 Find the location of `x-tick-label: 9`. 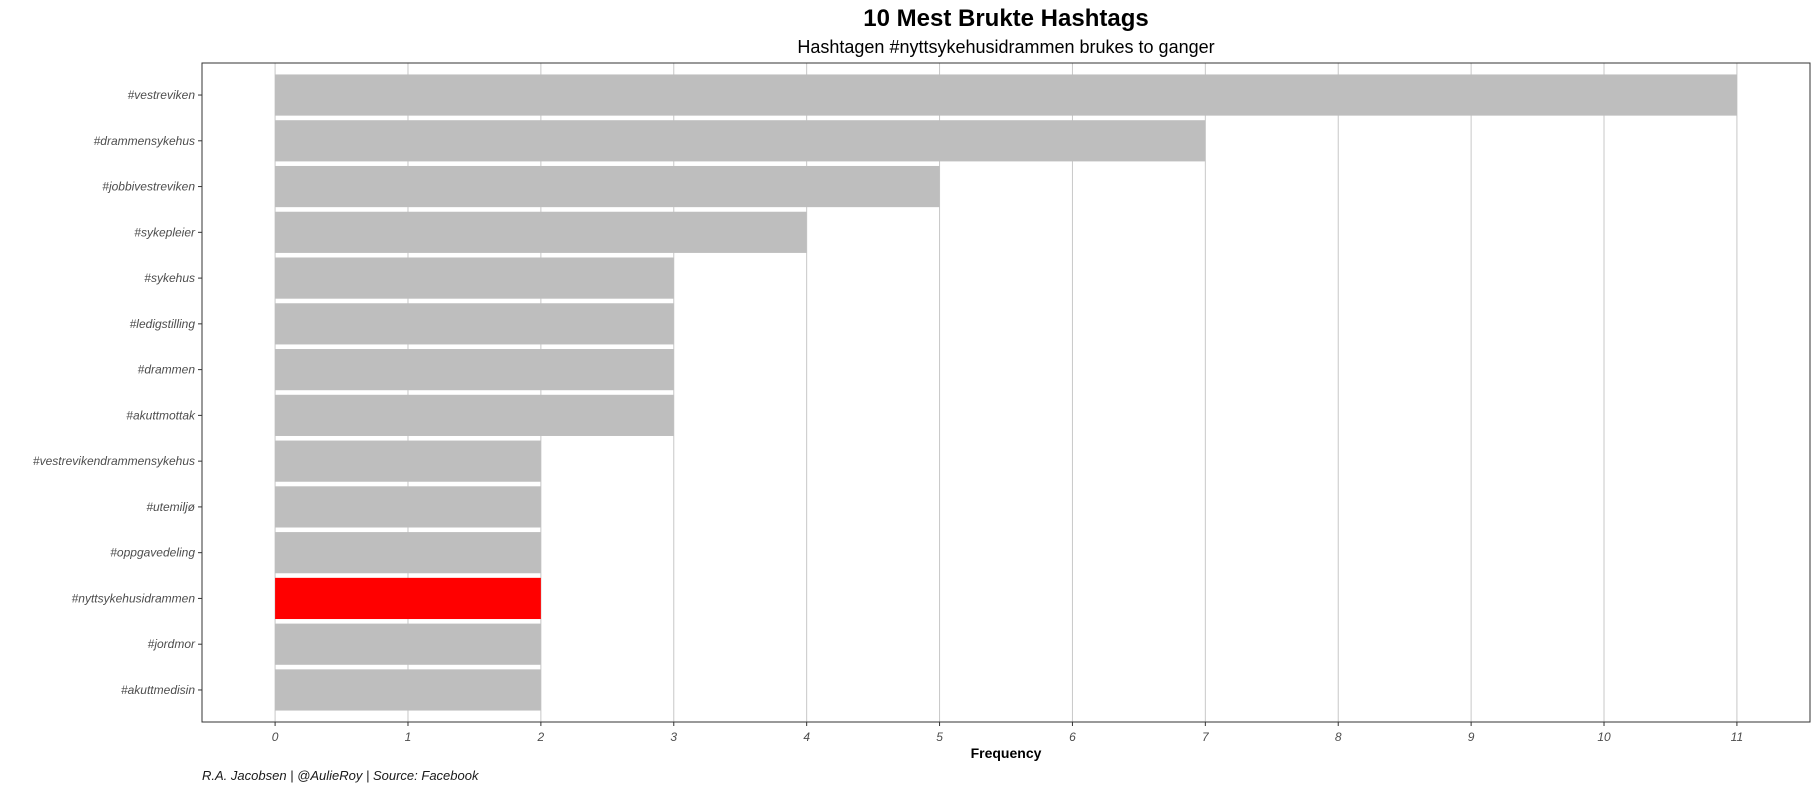

x-tick-label: 9 is located at coordinates (1471, 737).